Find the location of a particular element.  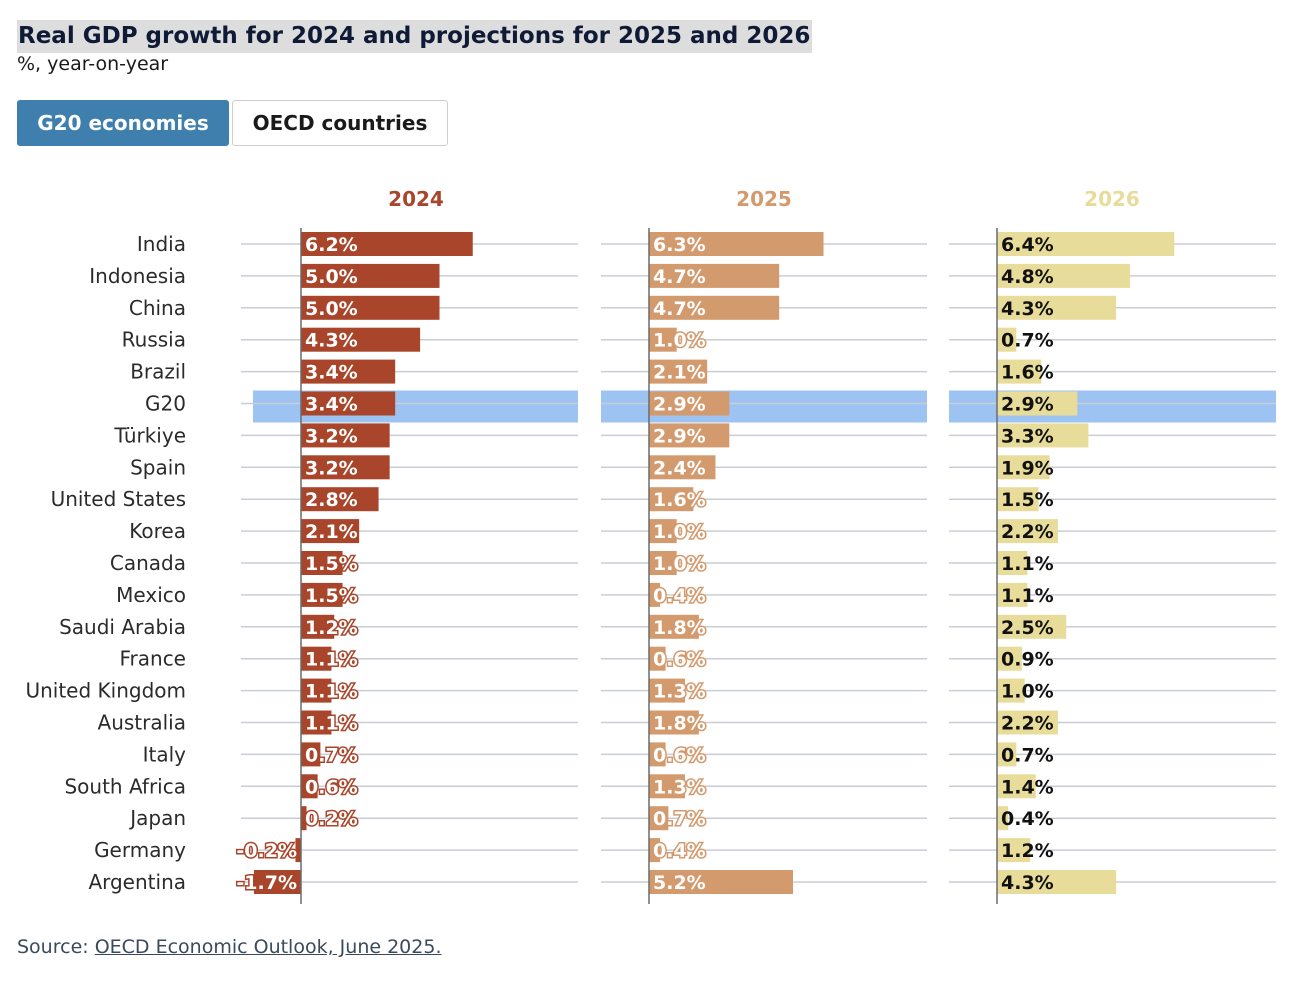

data-label-2025-saudi-arabia: 1.8% is located at coordinates (679, 628).